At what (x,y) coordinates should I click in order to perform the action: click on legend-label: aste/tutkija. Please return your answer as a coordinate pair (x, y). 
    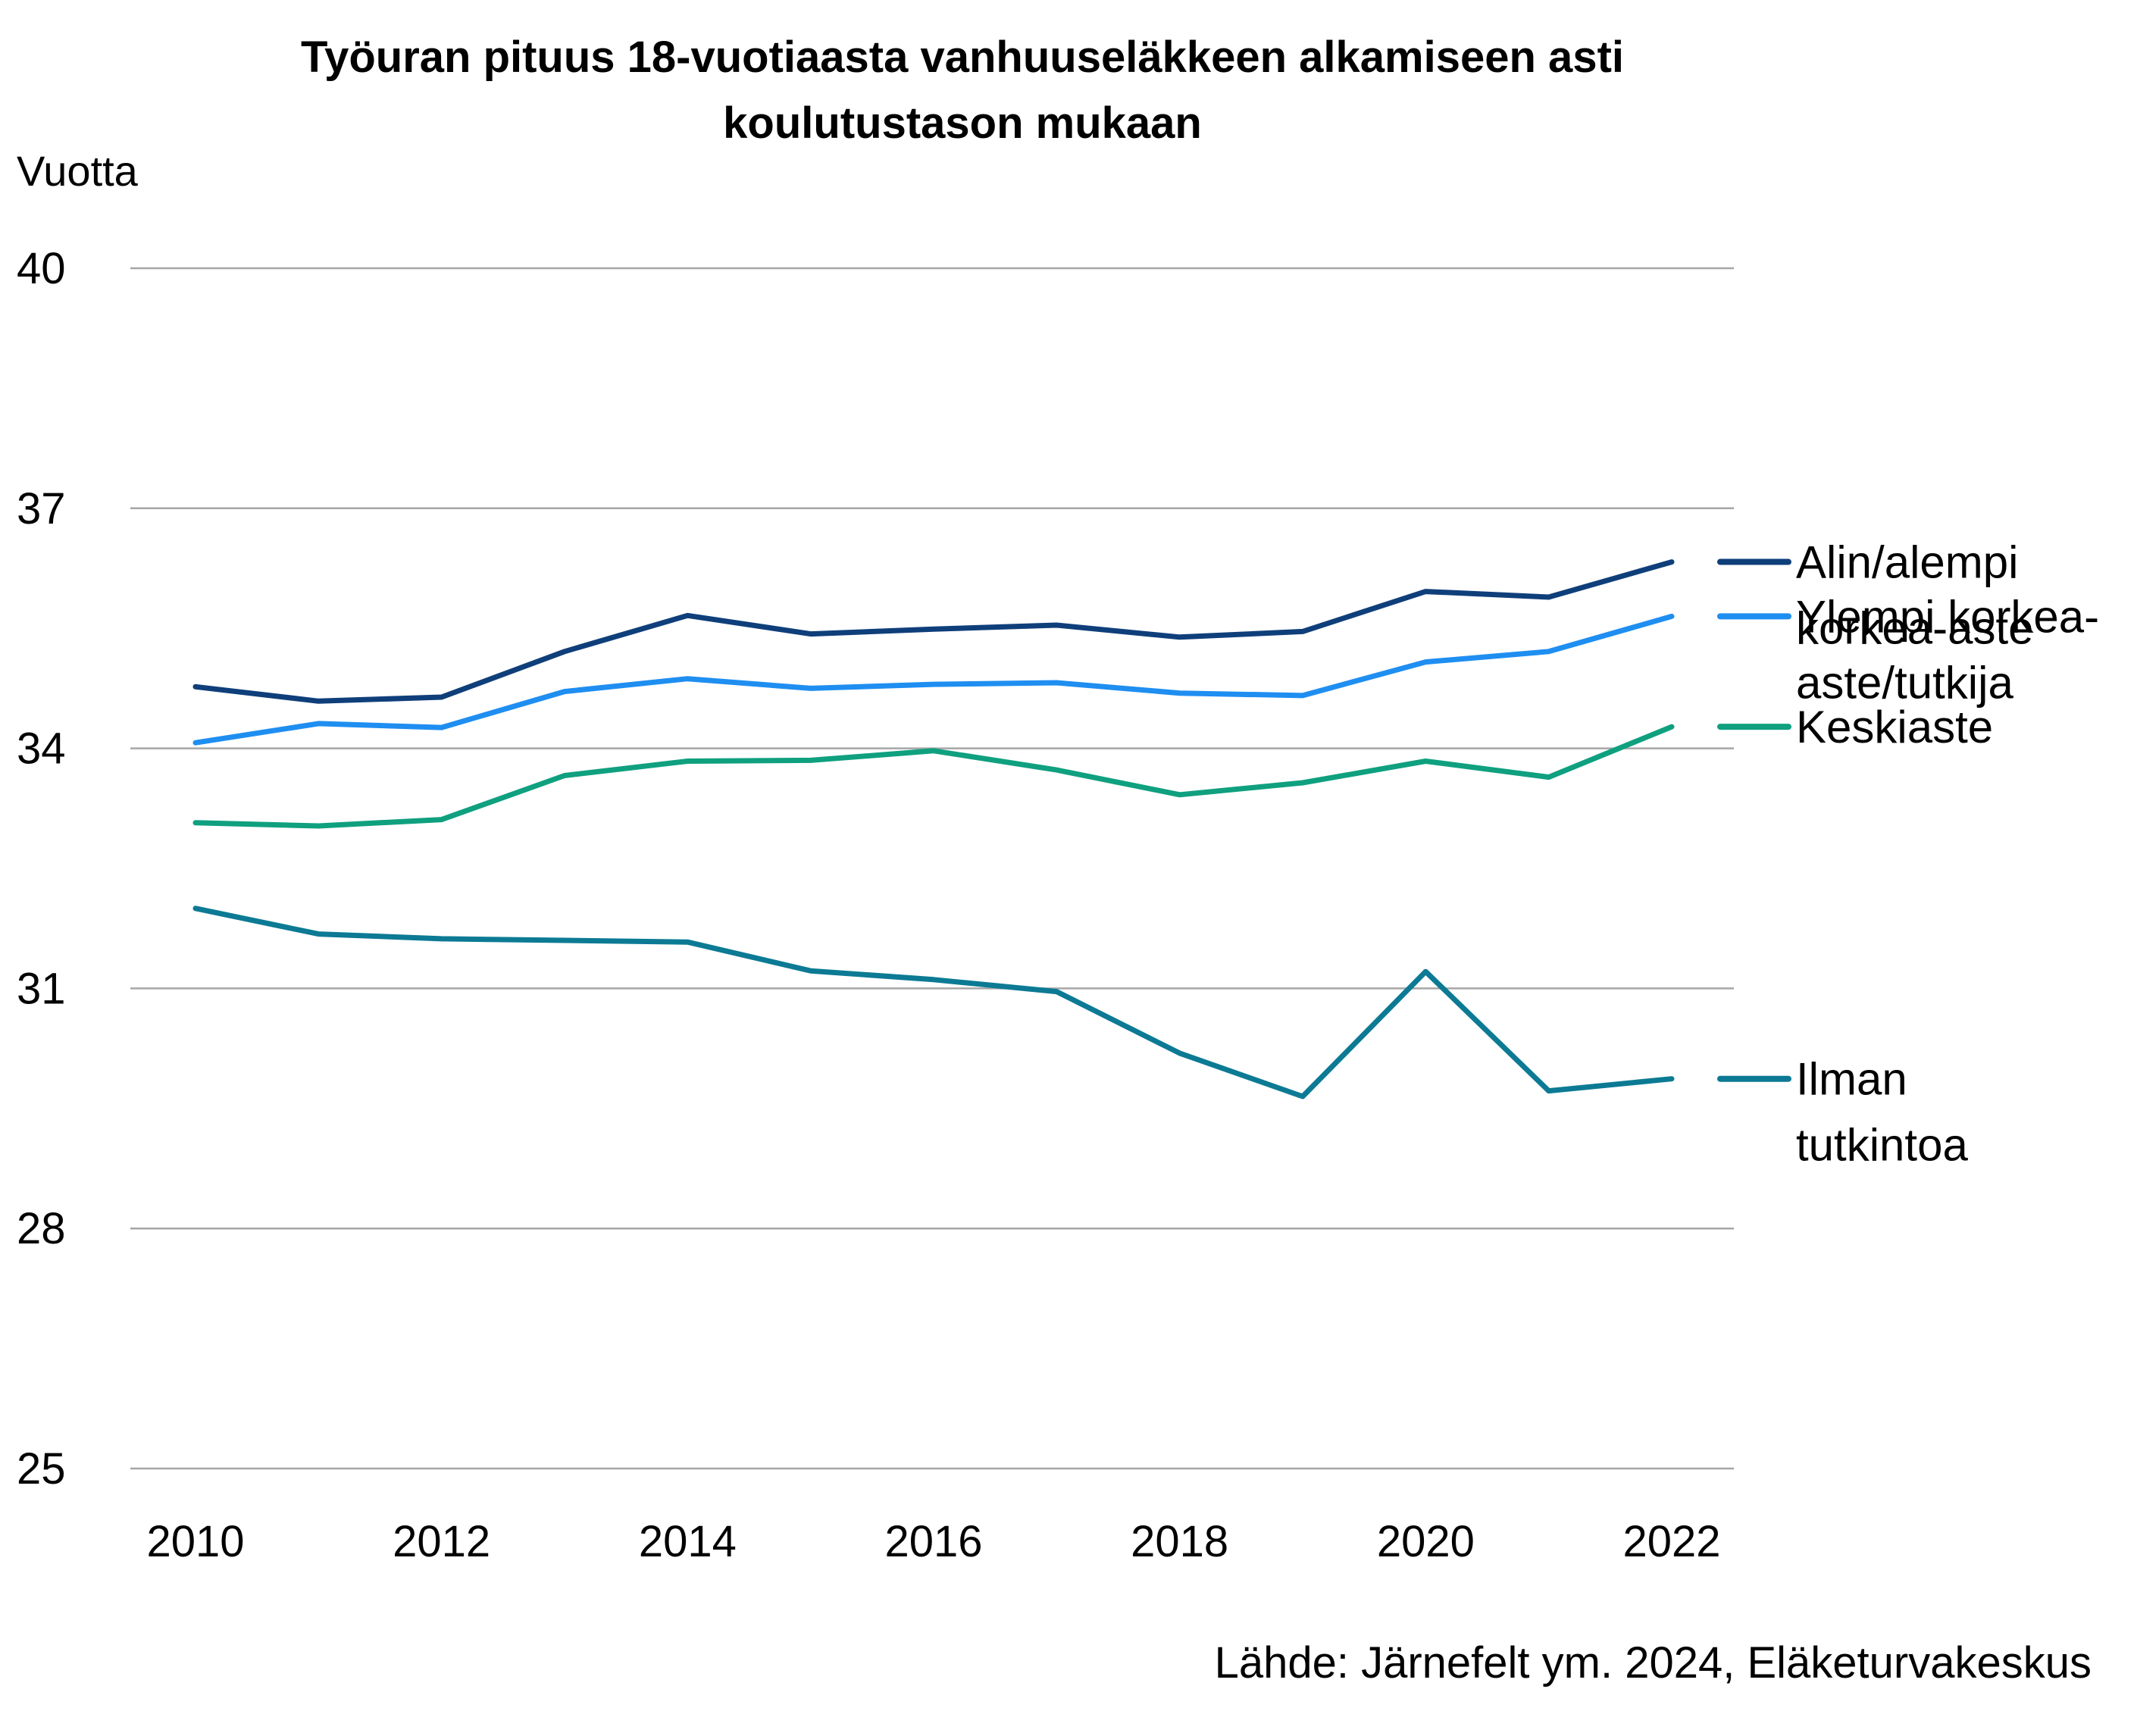
    Looking at the image, I should click on (1904, 682).